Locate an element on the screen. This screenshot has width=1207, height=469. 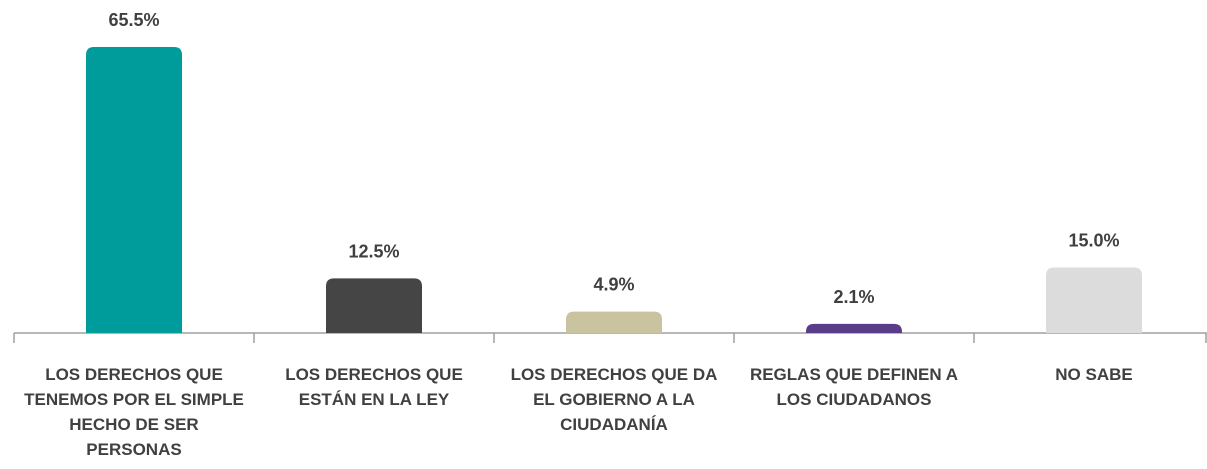
x-tick-label: NO SABE is located at coordinates (1094, 374).